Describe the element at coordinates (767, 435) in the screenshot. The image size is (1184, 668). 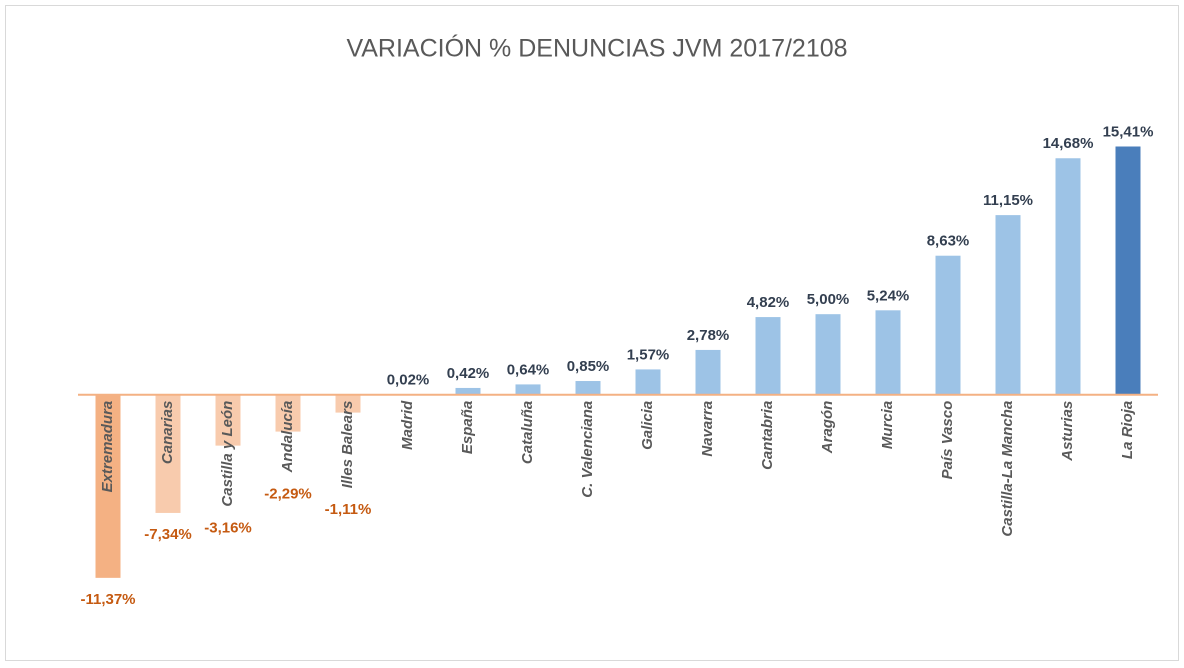
I see `x-tick-label: Cantabria` at that location.